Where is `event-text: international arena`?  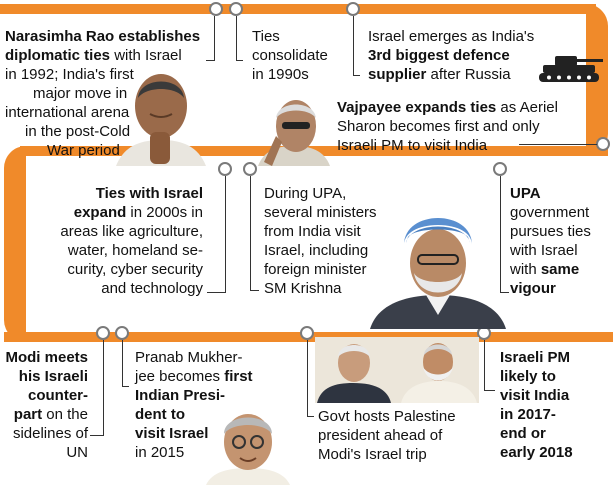 event-text: international arena is located at coordinates (67, 112).